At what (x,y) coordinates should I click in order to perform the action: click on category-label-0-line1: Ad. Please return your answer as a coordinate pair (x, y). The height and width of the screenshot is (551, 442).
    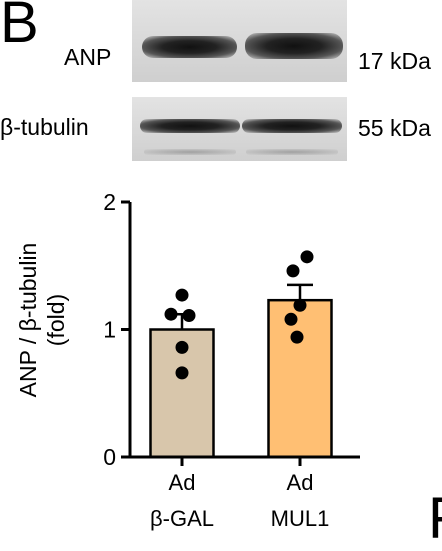
    Looking at the image, I should click on (182, 482).